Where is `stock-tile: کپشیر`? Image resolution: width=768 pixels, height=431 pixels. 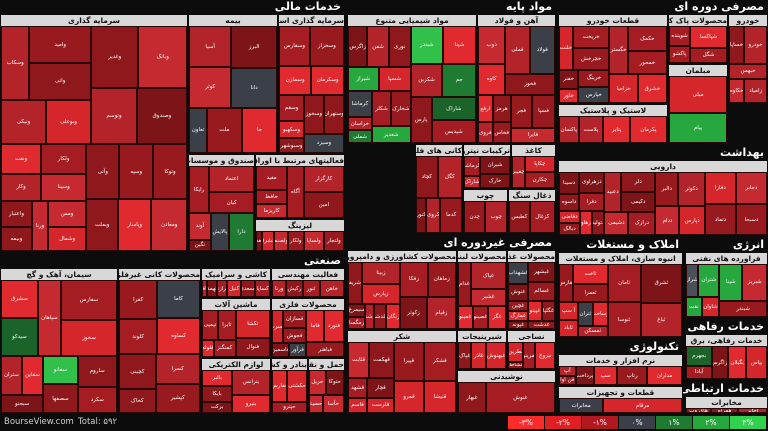
stock-tile: کپشیر is located at coordinates (177, 398).